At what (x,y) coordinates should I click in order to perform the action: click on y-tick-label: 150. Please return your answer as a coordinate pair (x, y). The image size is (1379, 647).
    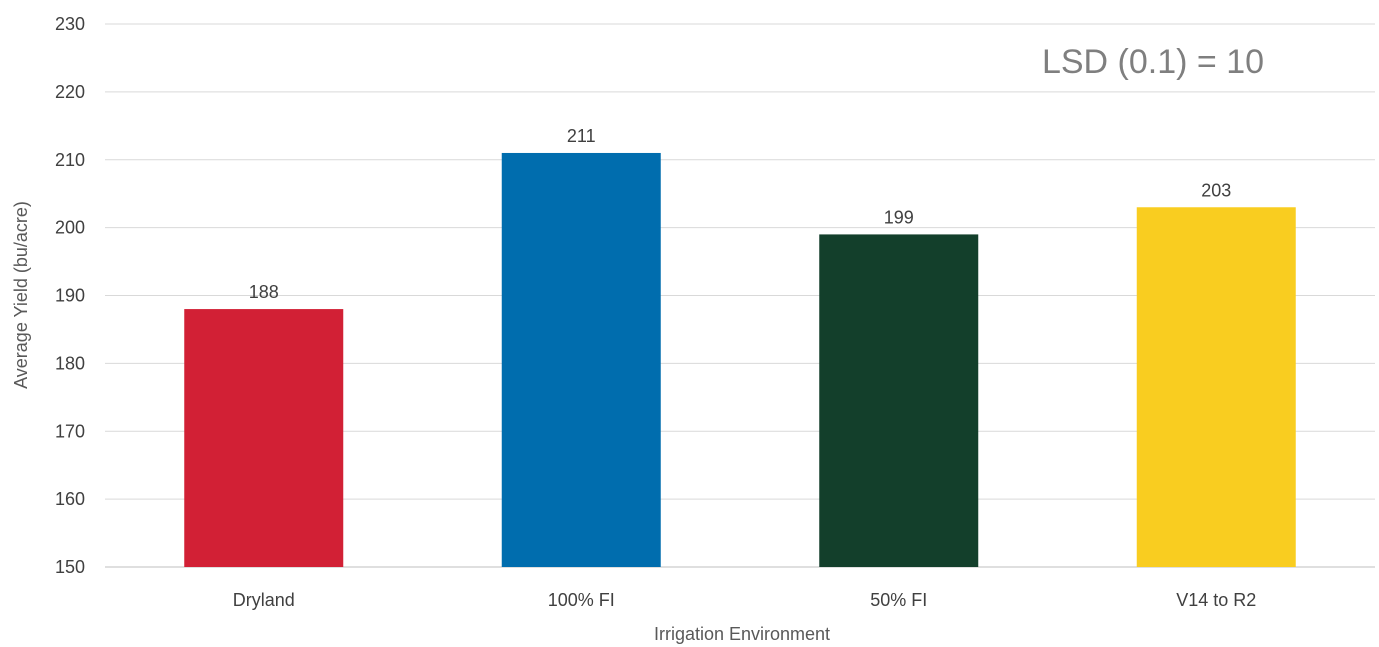
    Looking at the image, I should click on (70, 567).